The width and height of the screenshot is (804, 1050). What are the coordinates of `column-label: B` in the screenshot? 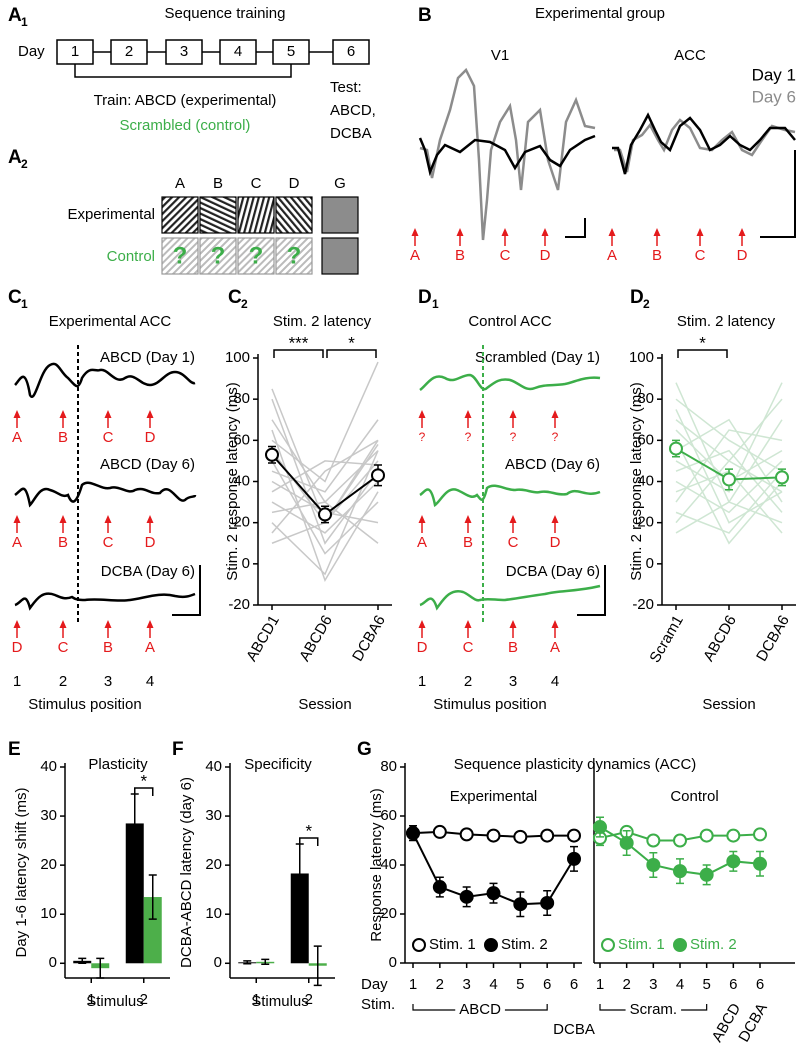 It's located at (218, 183).